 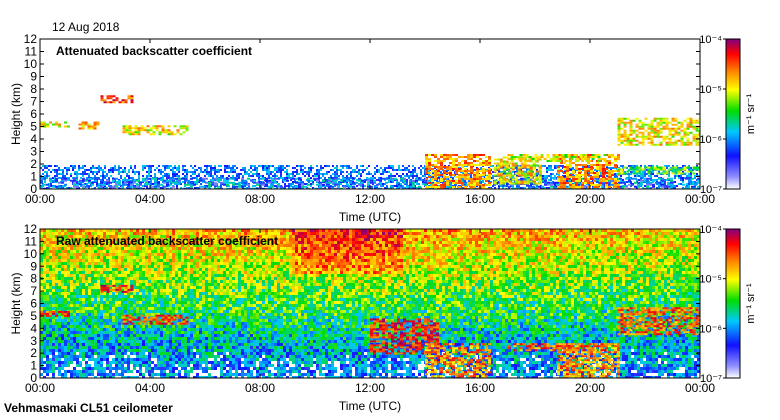 I want to click on date-label: 12 Aug 2018, so click(x=86, y=27).